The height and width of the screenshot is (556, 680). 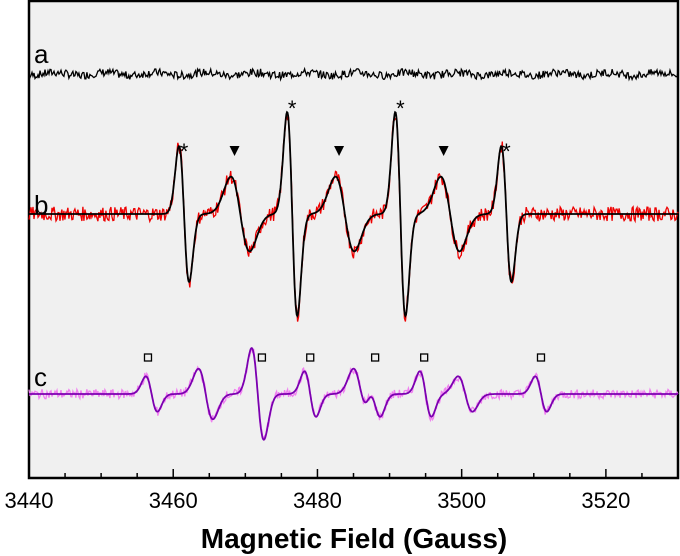 I want to click on x-tick-label: 3480, so click(x=317, y=500).